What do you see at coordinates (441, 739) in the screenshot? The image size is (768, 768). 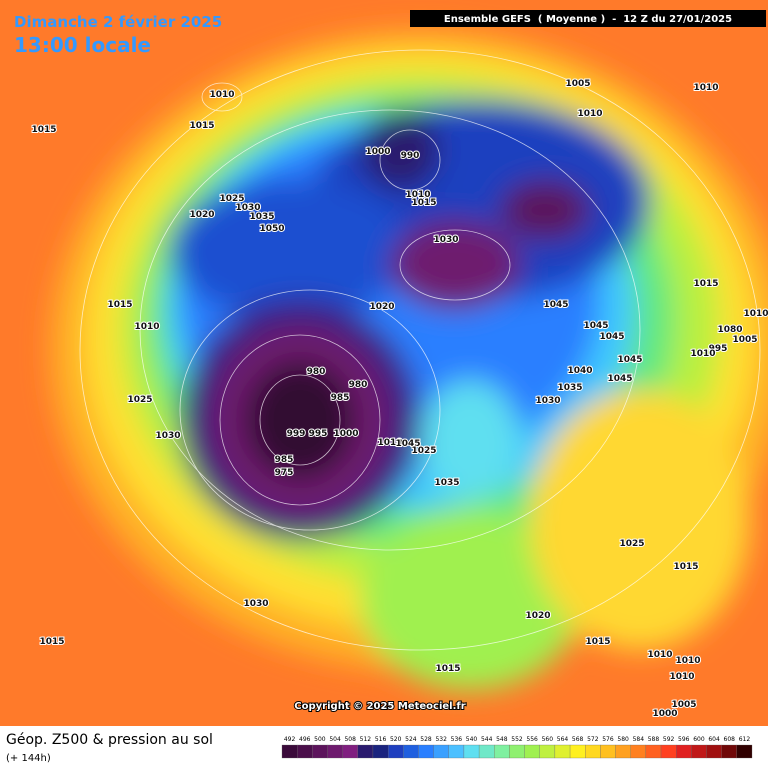 I see `legend-label: 532` at bounding box center [441, 739].